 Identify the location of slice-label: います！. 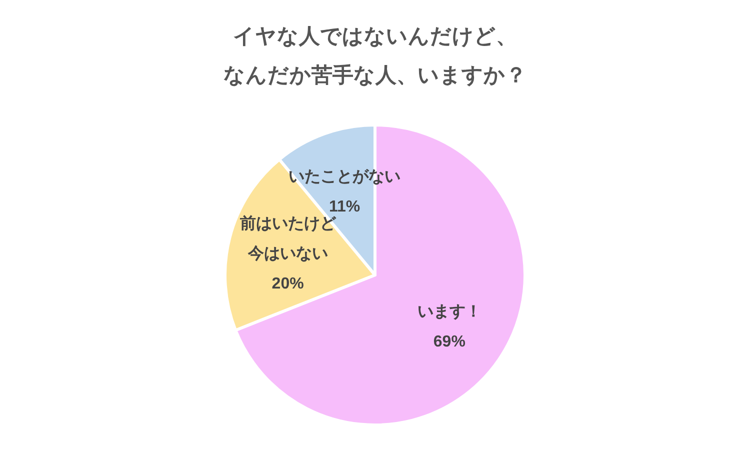
(449, 312).